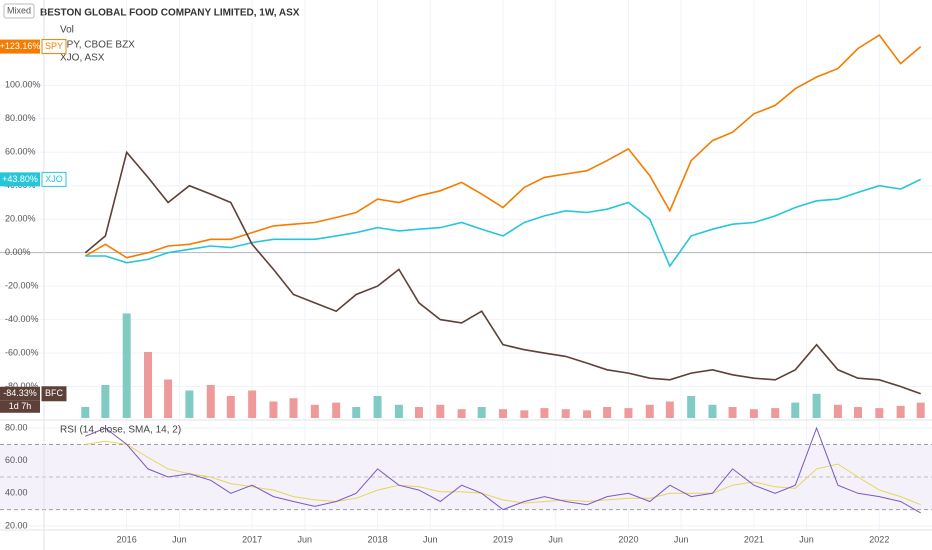 Image resolution: width=932 pixels, height=550 pixels. Describe the element at coordinates (16, 460) in the screenshot. I see `rsi-tick-label: 60.00` at that location.